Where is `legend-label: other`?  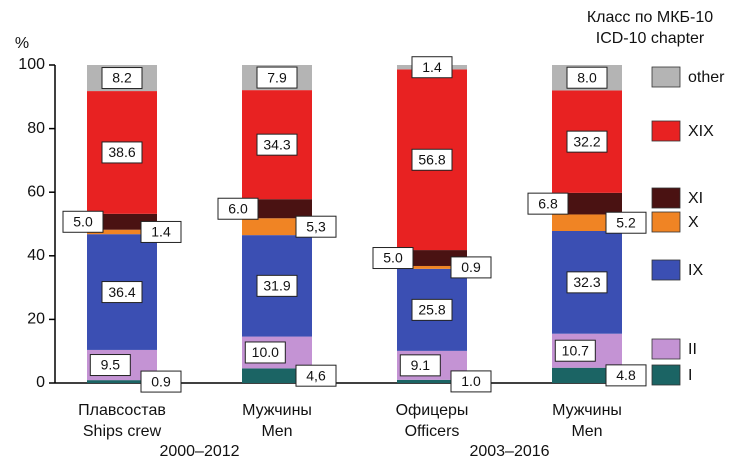 legend-label: other is located at coordinates (706, 77).